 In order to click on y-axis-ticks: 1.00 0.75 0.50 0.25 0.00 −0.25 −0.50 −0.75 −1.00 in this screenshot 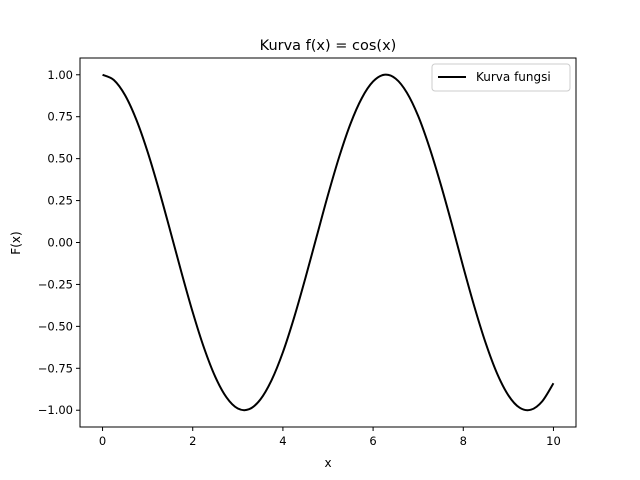, I will do `click(59, 242)`.